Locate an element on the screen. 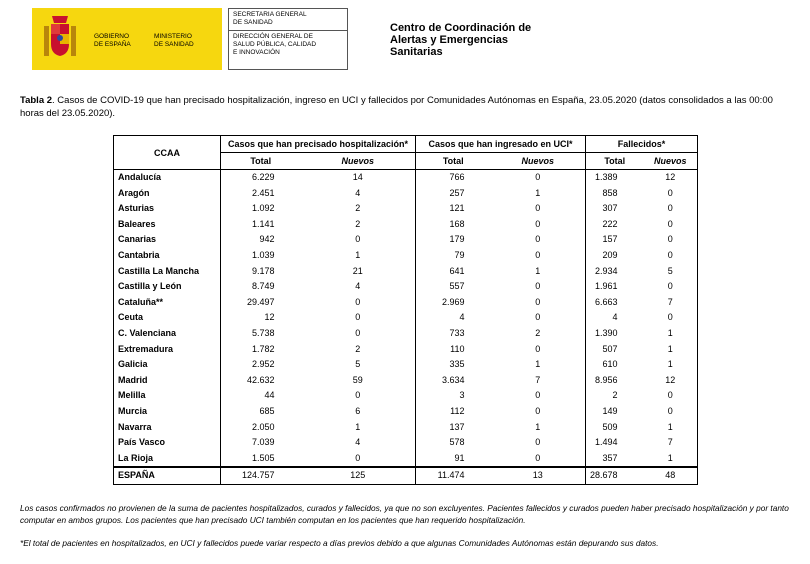 This screenshot has height=564, width=810. cell: 9.178 is located at coordinates (260, 271).